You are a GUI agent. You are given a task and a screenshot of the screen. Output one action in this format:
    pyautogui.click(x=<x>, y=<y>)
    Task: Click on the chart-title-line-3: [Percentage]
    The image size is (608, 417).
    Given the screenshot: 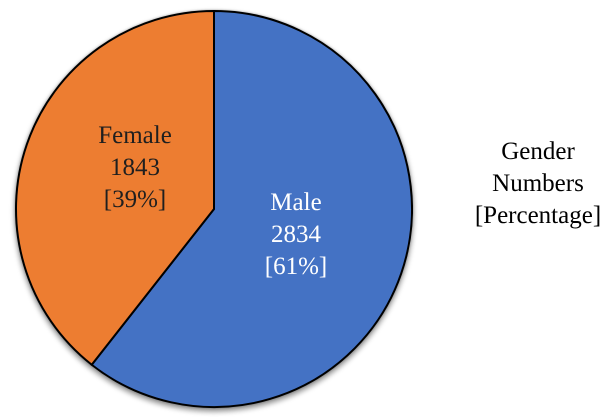 What is the action you would take?
    pyautogui.click(x=538, y=215)
    